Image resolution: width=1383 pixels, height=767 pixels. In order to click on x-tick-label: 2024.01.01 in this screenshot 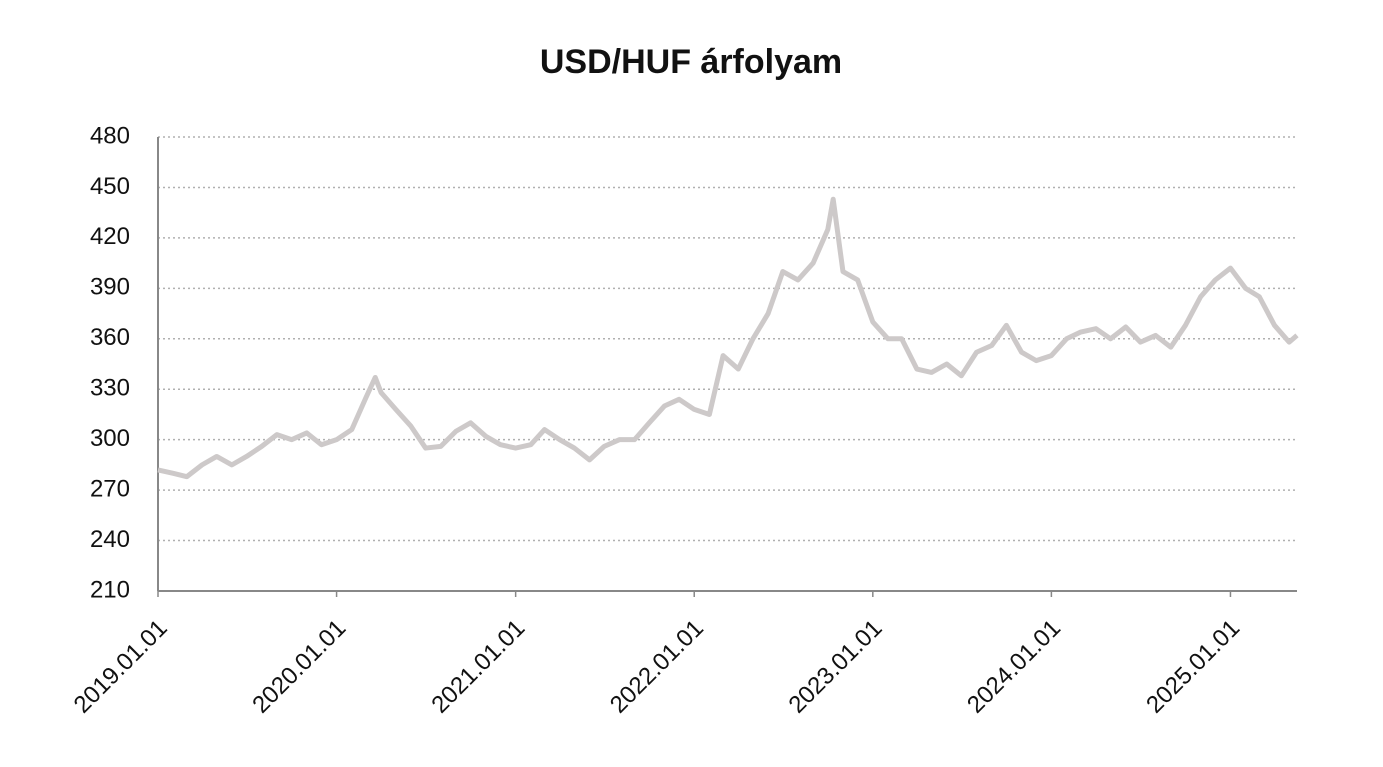, I will do `click(1014, 667)`.